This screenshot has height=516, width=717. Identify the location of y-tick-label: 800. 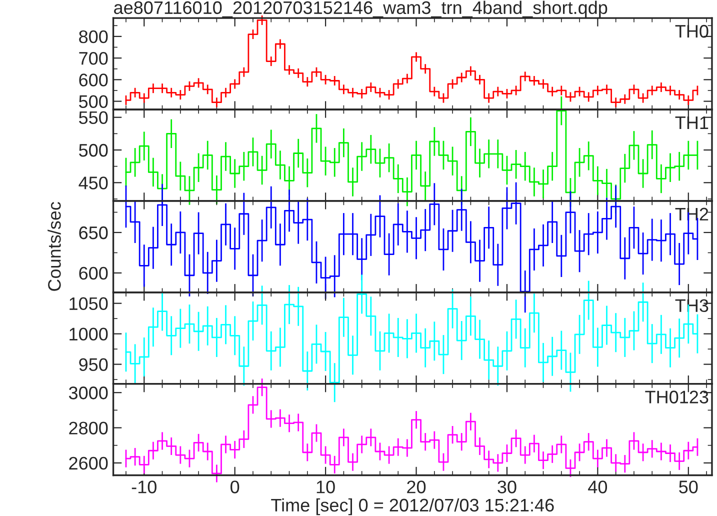
(93, 37).